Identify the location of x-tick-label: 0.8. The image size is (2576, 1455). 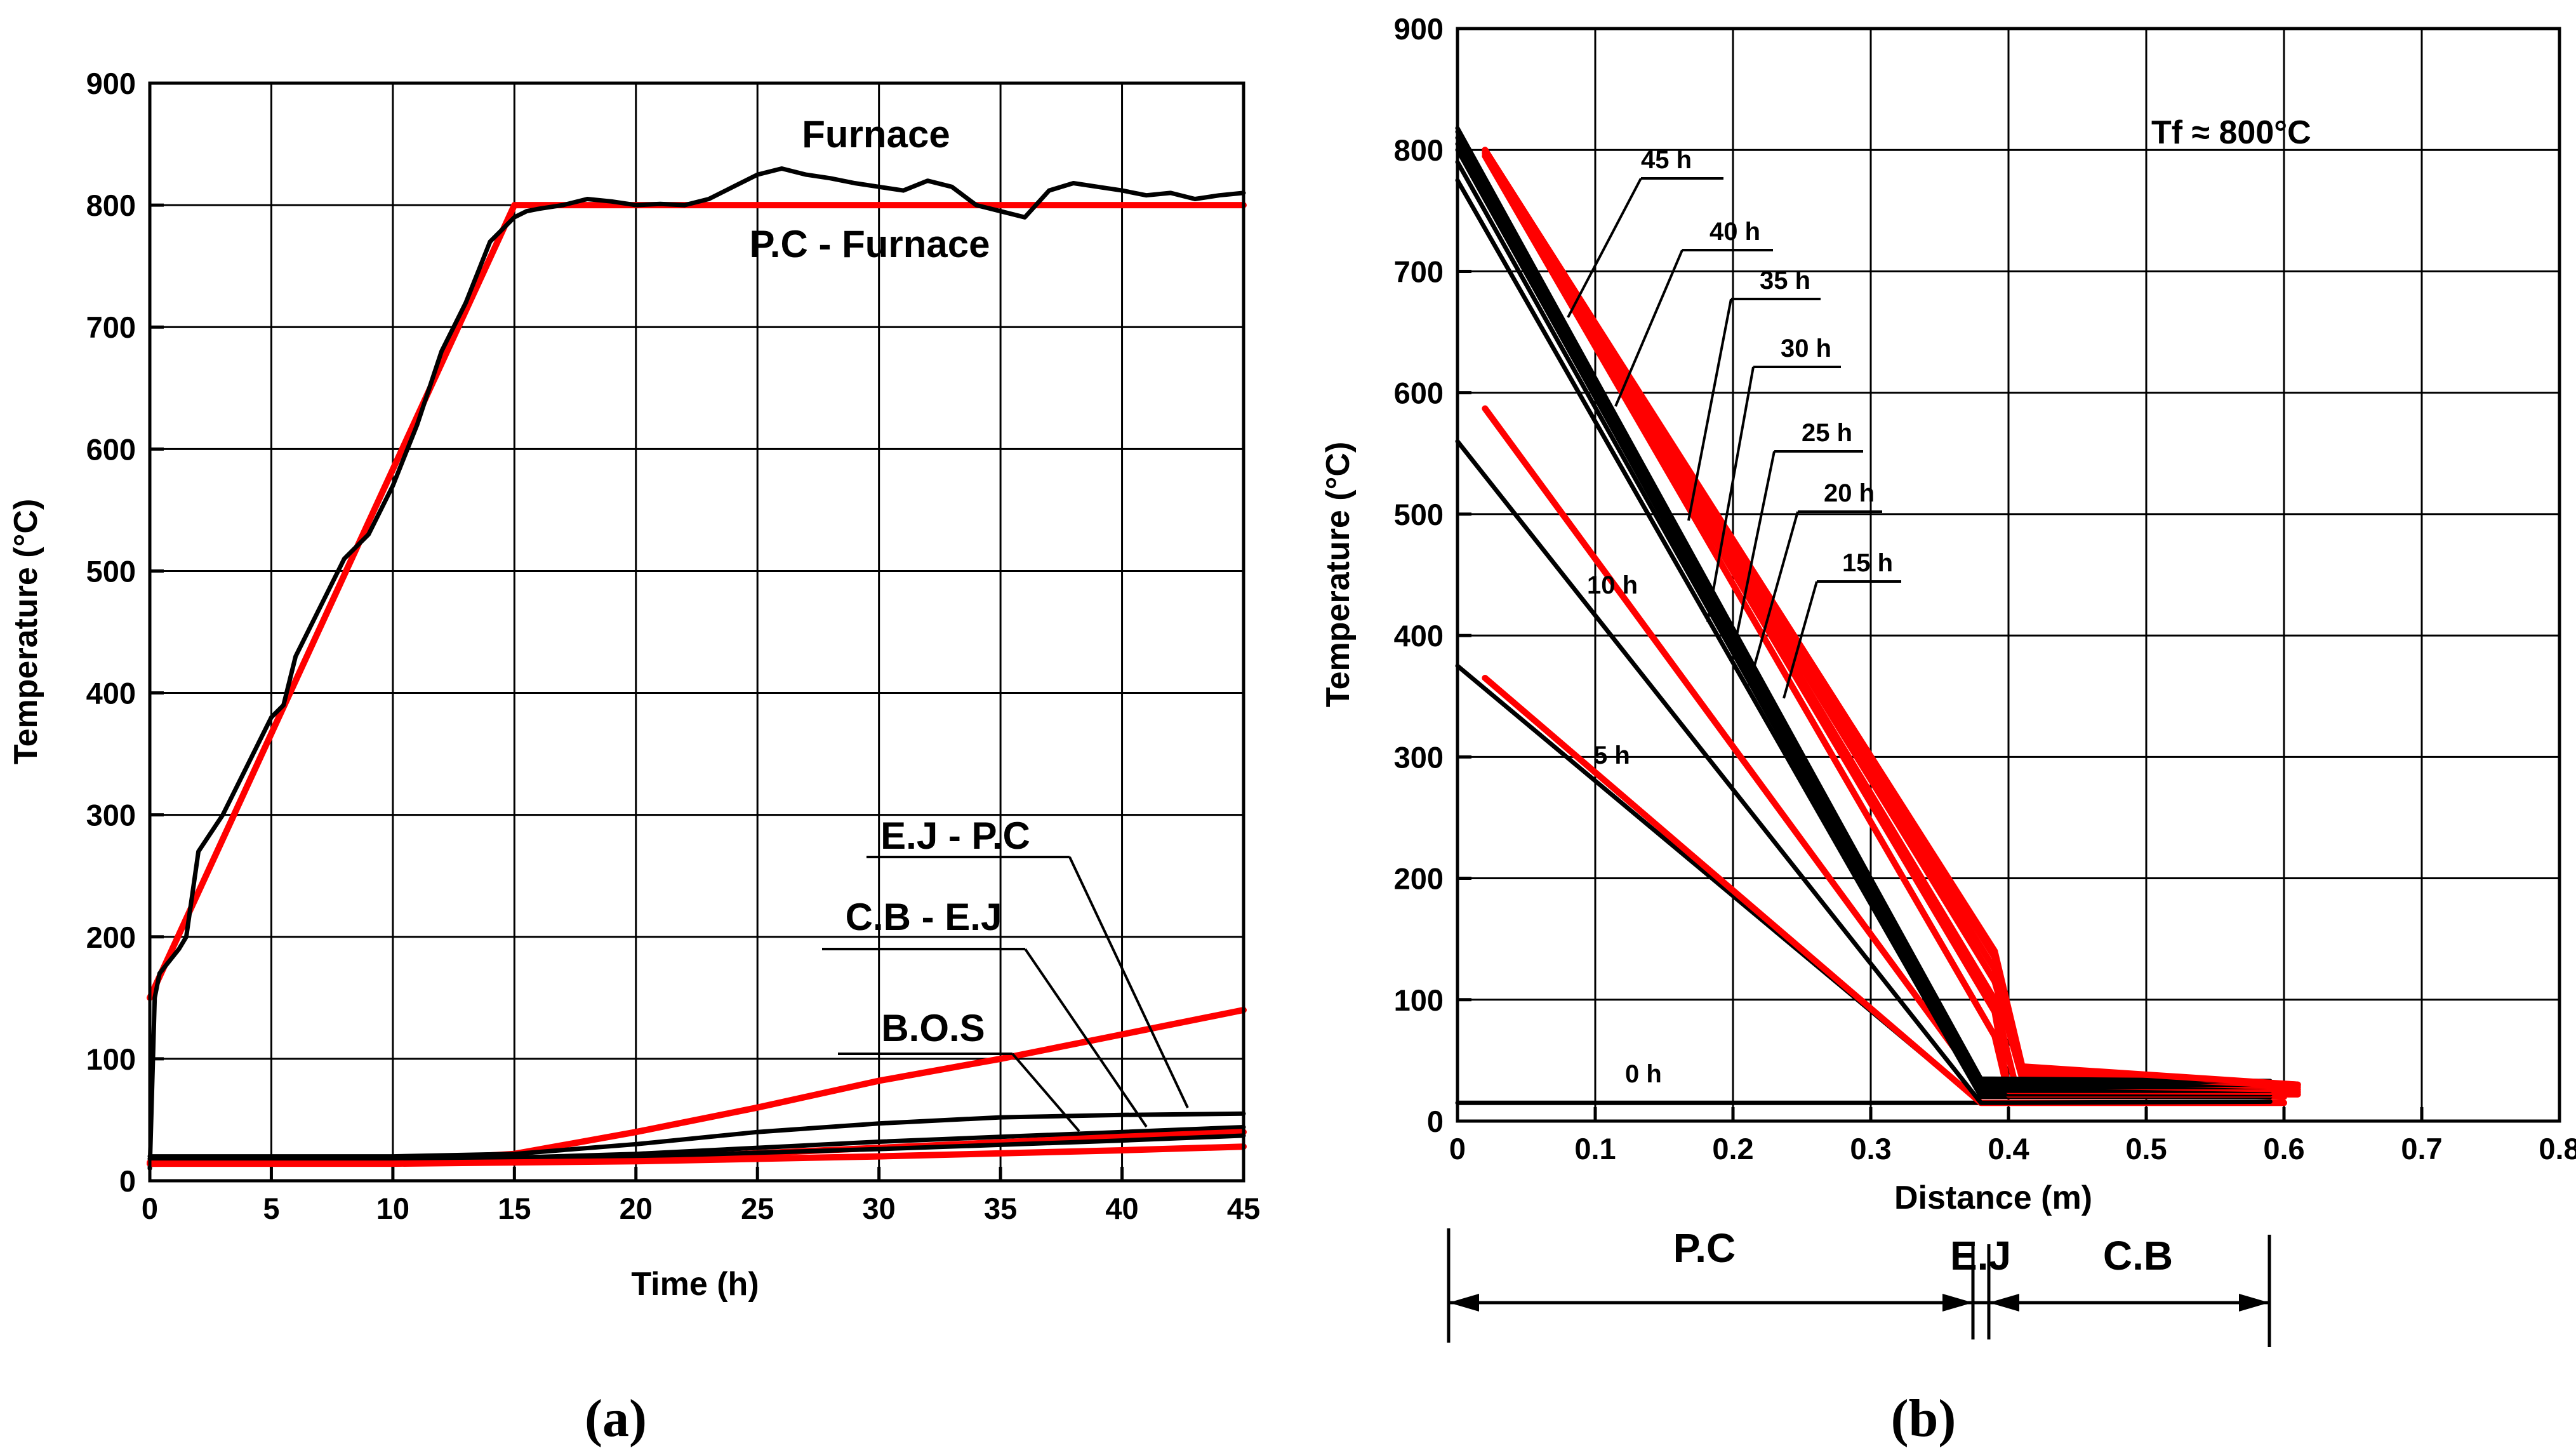
(2557, 1149).